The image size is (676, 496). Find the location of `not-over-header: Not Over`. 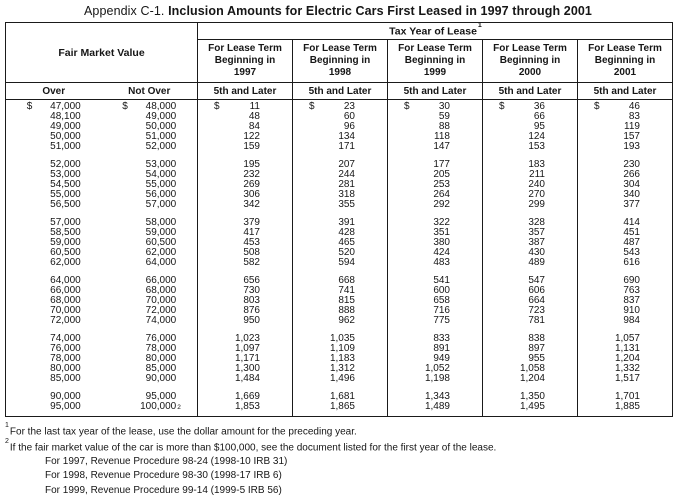

not-over-header: Not Over is located at coordinates (149, 91).